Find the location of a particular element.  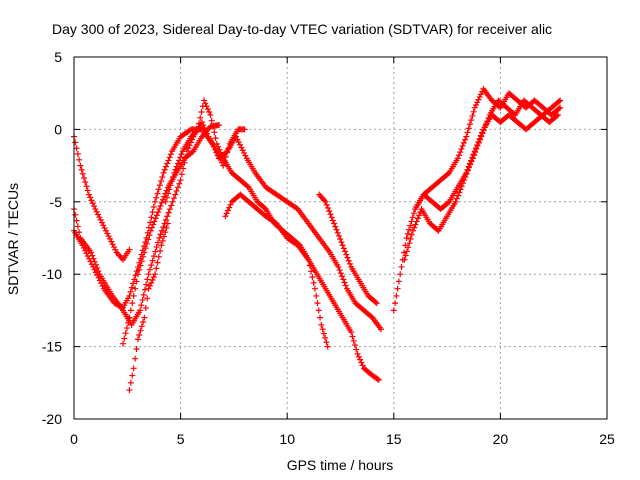

y-tick-label: -20 is located at coordinates (52, 419).